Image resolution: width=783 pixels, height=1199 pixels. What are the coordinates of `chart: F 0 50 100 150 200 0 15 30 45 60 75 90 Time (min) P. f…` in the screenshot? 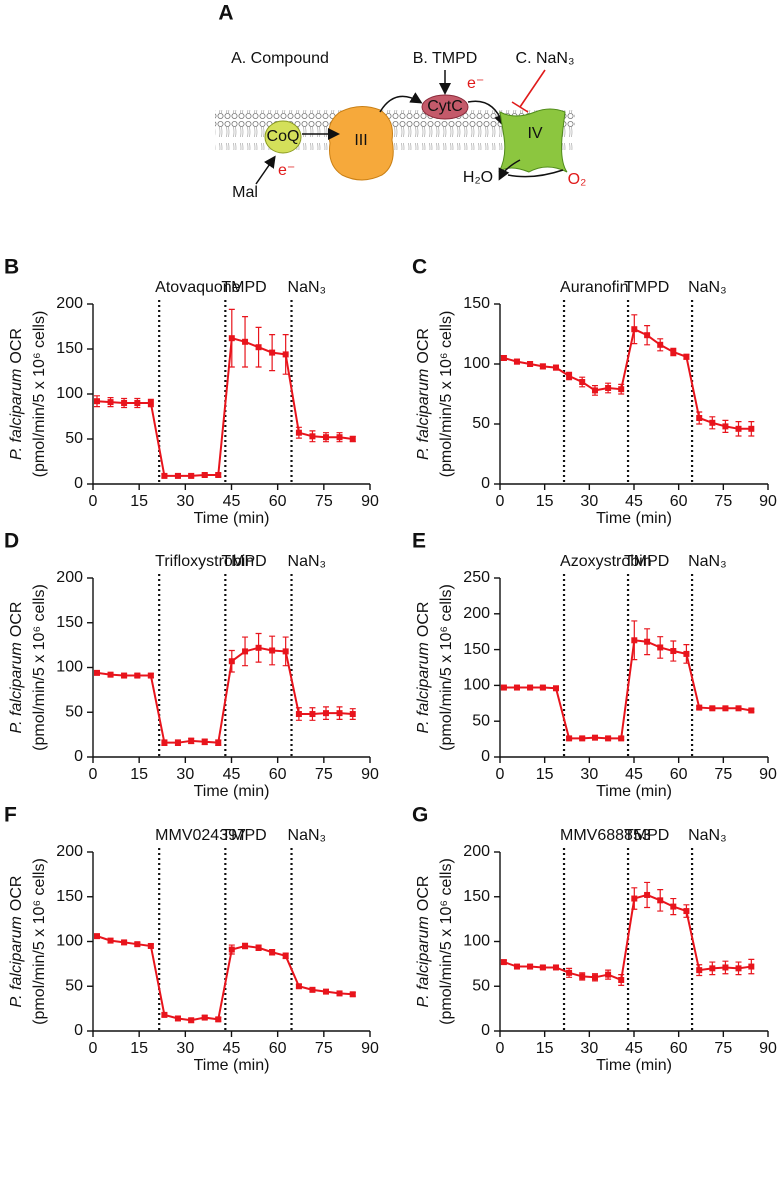 It's located at (191, 939).